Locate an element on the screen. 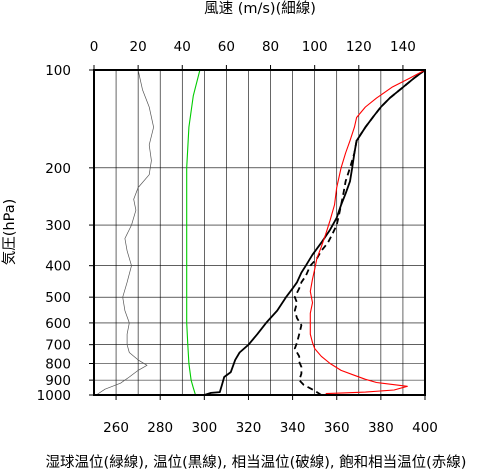 The image size is (497, 472). x-axis-label: 湿球温位(緑線), 温位(黒線), 相当温位(破線), 飽和相当温位(赤線) is located at coordinates (256, 462).